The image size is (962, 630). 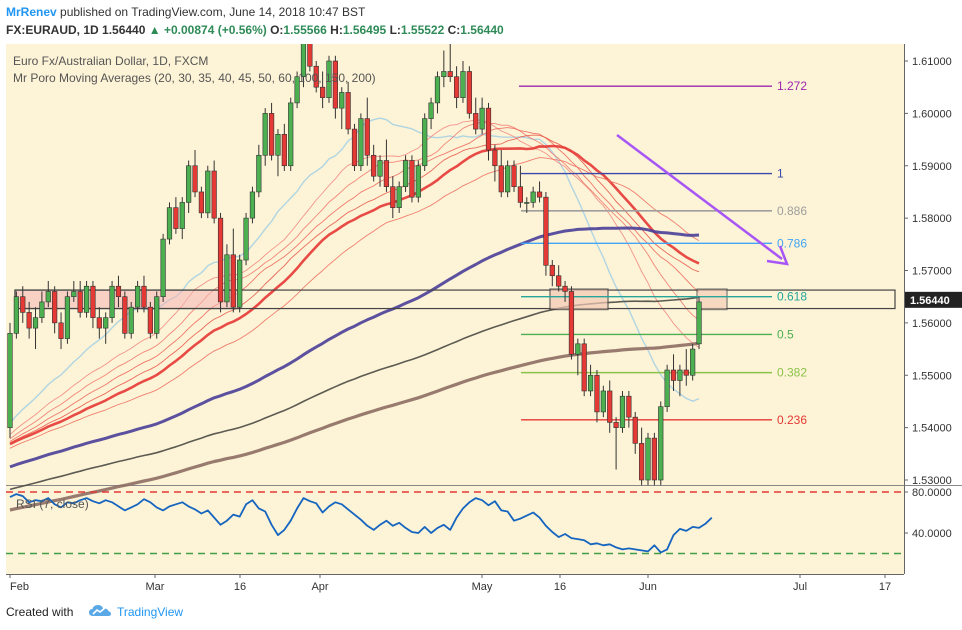 What do you see at coordinates (792, 373) in the screenshot?
I see `fib-label-0.382: 0.382` at bounding box center [792, 373].